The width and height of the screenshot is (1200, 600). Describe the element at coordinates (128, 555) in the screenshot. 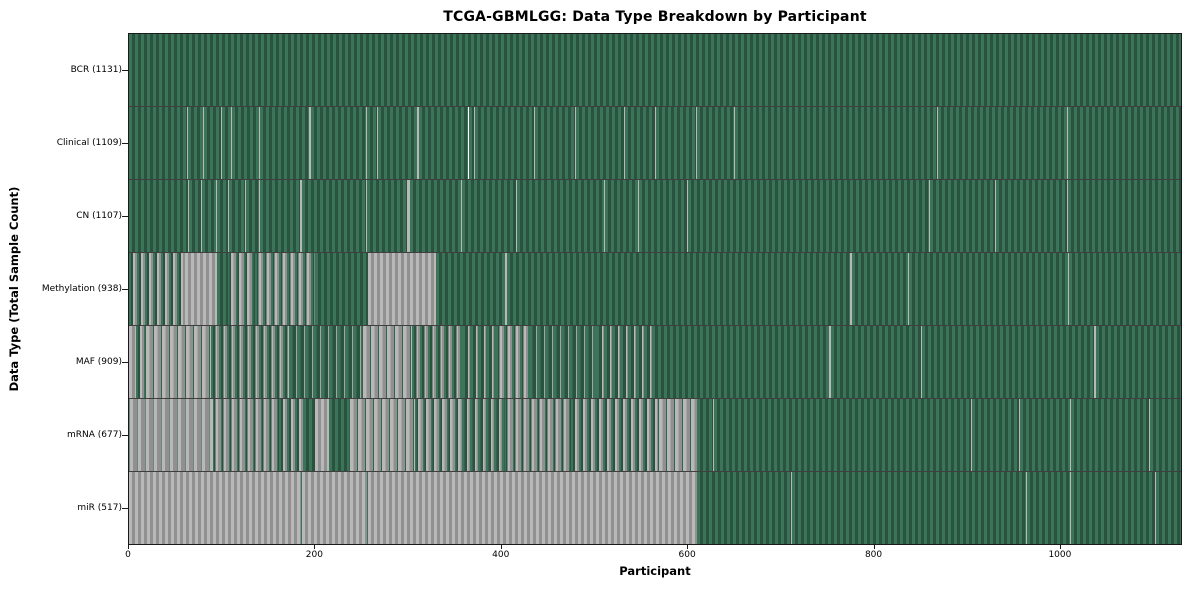

I see `x-tick-label-0: 0` at that location.